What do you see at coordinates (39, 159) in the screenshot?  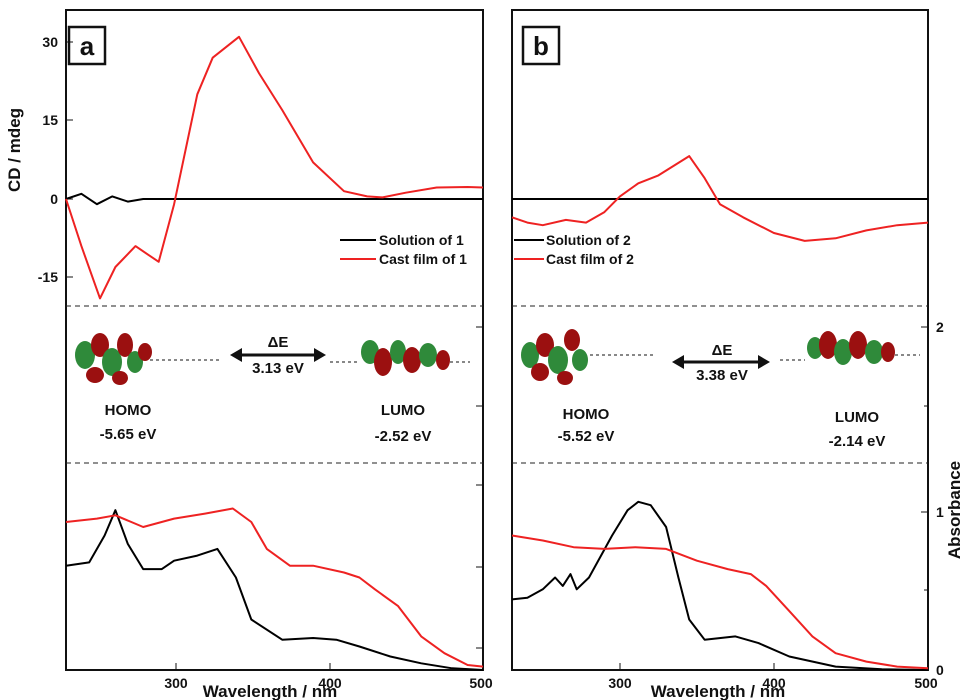 I see `left-axis: 30 15 0 -15 CD / mdeg` at bounding box center [39, 159].